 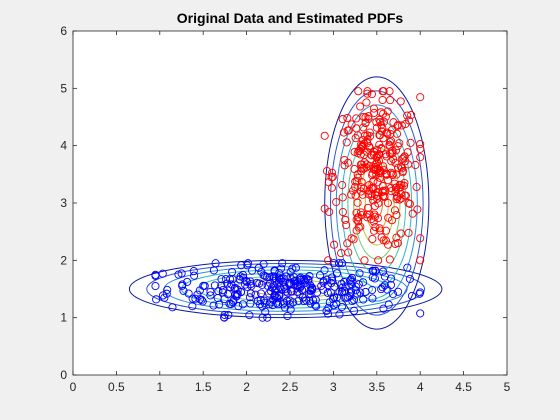 I want to click on y-tick-label: 6, so click(x=63, y=31).